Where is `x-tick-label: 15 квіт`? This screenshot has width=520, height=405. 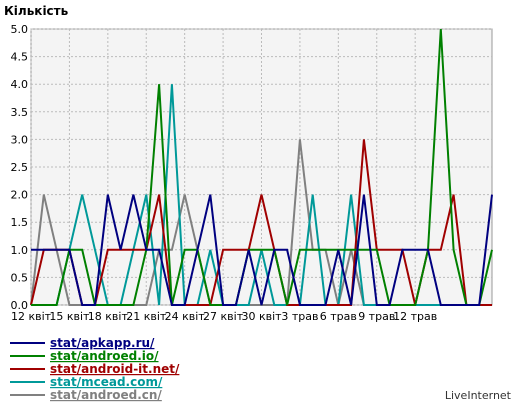 x-tick-label: 15 квіт is located at coordinates (69, 316).